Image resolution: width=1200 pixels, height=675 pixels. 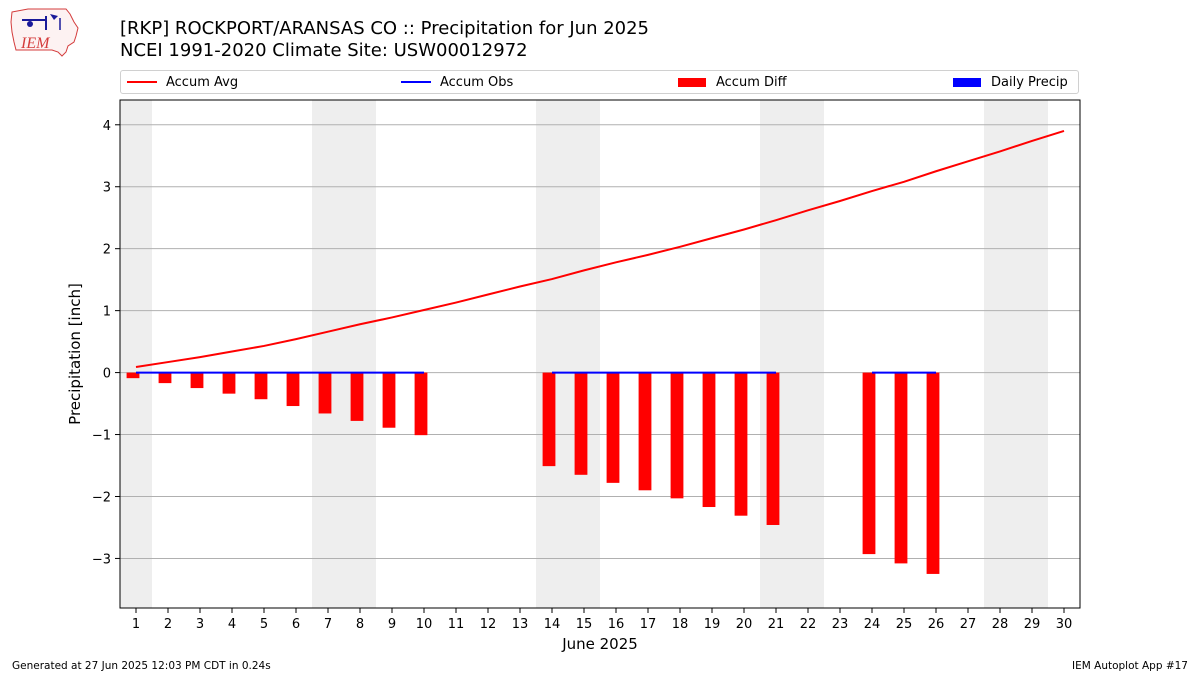 I want to click on y-tick-label: 1, so click(x=107, y=312).